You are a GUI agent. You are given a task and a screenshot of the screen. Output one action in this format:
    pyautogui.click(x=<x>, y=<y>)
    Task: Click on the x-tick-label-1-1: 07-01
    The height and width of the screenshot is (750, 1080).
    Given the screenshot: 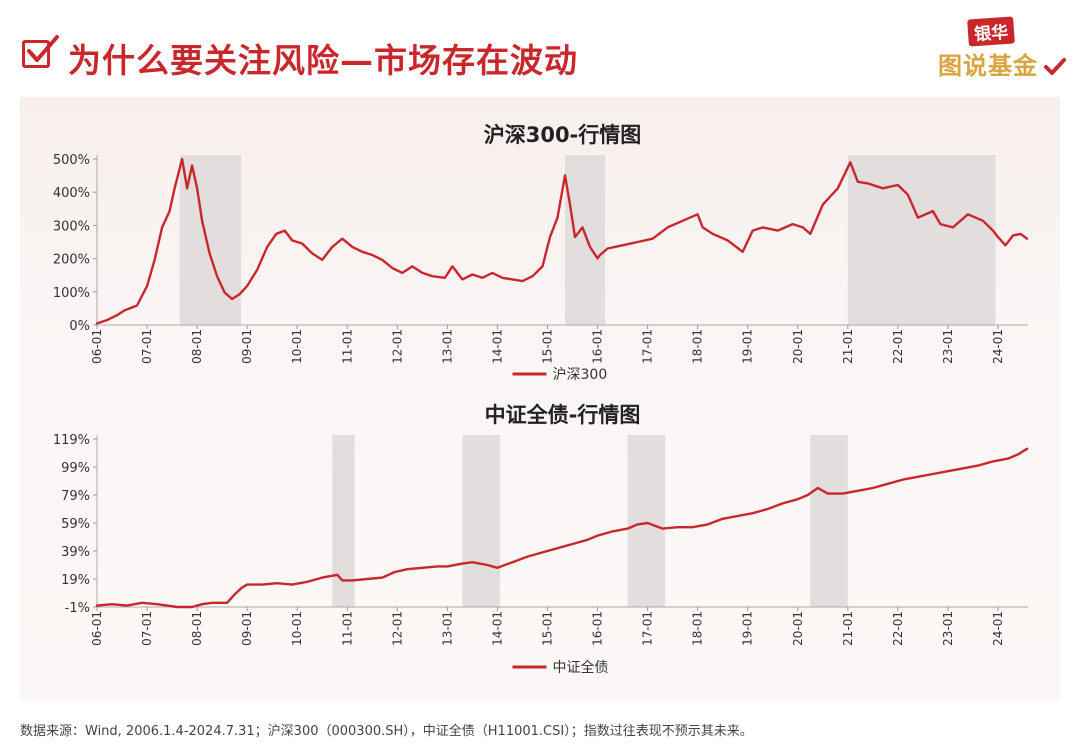 What is the action you would take?
    pyautogui.click(x=147, y=628)
    